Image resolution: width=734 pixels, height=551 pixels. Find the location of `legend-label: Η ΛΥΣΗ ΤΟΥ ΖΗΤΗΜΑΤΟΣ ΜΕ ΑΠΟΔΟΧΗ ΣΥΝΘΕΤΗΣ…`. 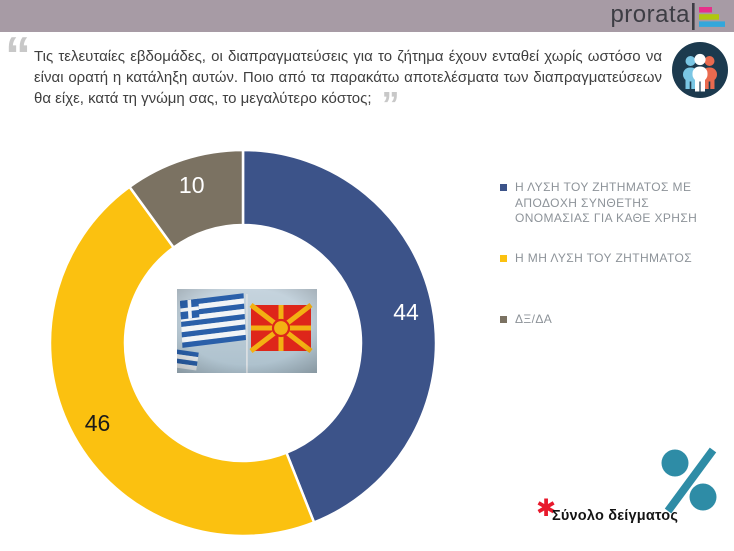

legend-label: Η ΛΥΣΗ ΤΟΥ ΖΗΤΗΜΑΤΟΣ ΜΕ ΑΠΟΔΟΧΗ ΣΥΝΘΕΤΗΣ… is located at coordinates (606, 202).